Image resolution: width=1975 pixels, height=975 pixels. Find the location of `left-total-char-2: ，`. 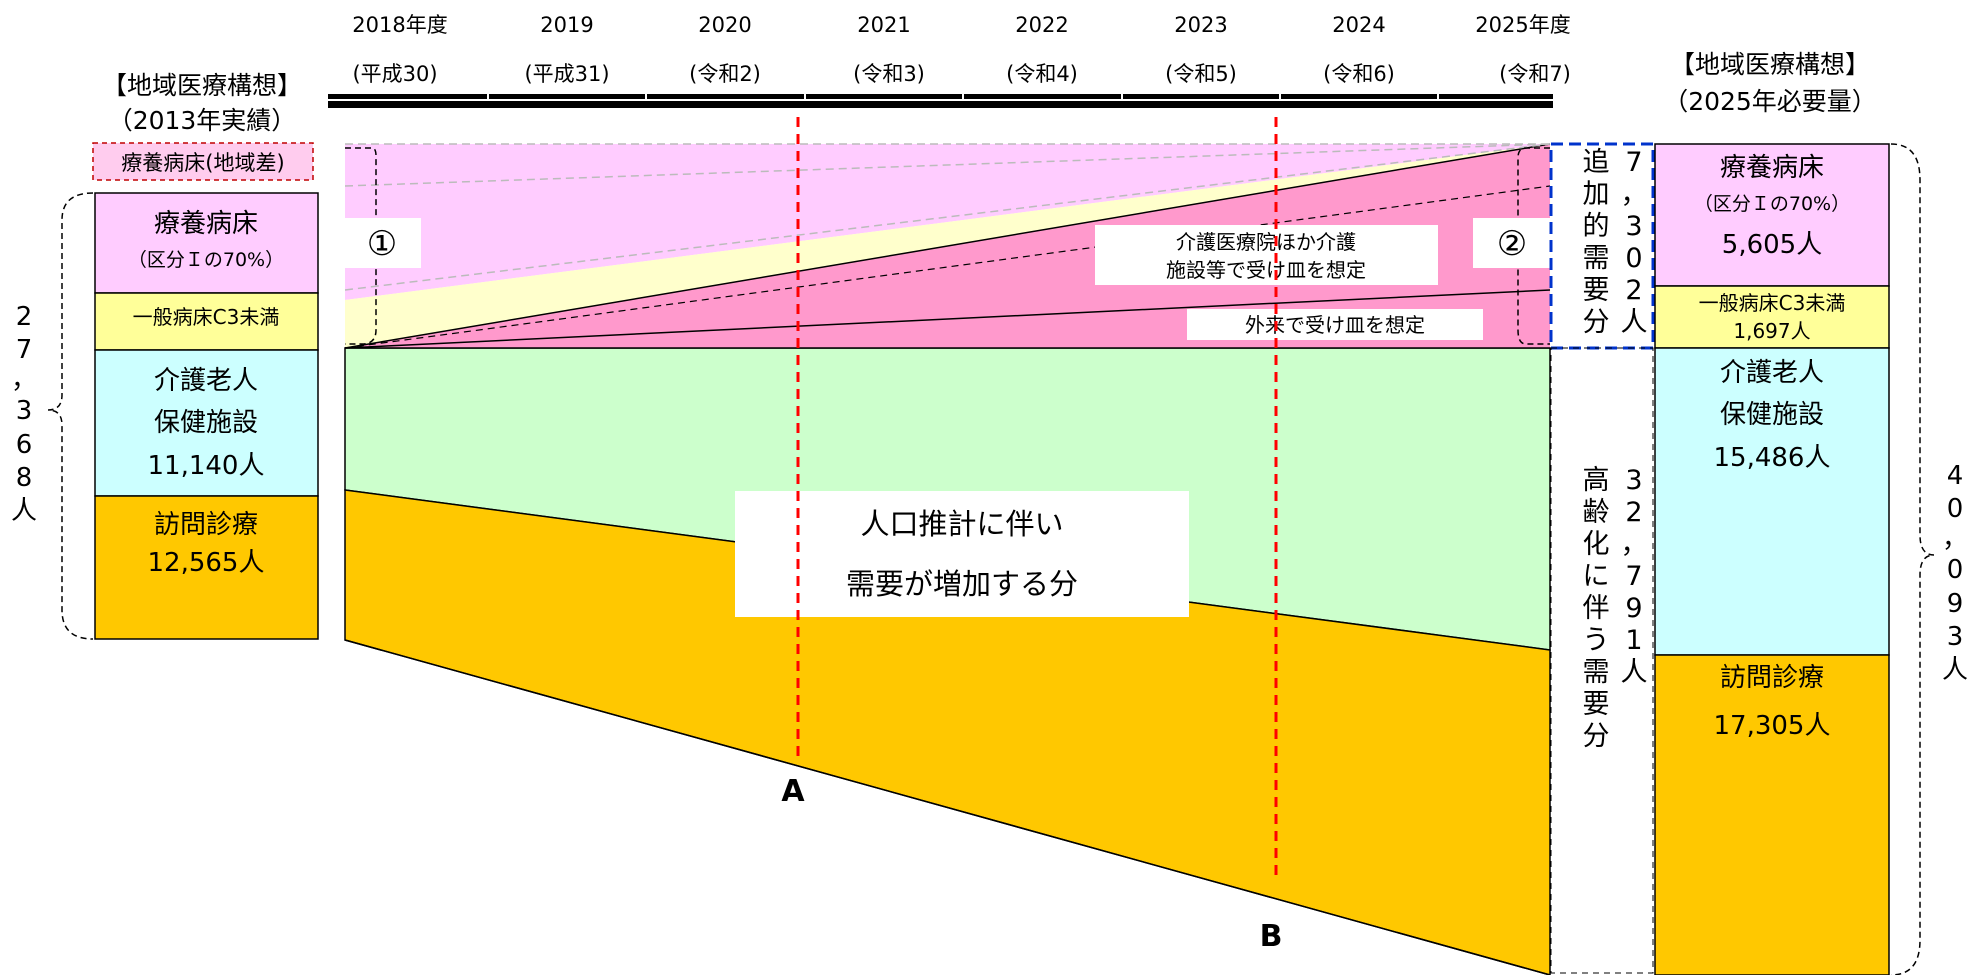

left-total-char-2: ， is located at coordinates (24, 380).